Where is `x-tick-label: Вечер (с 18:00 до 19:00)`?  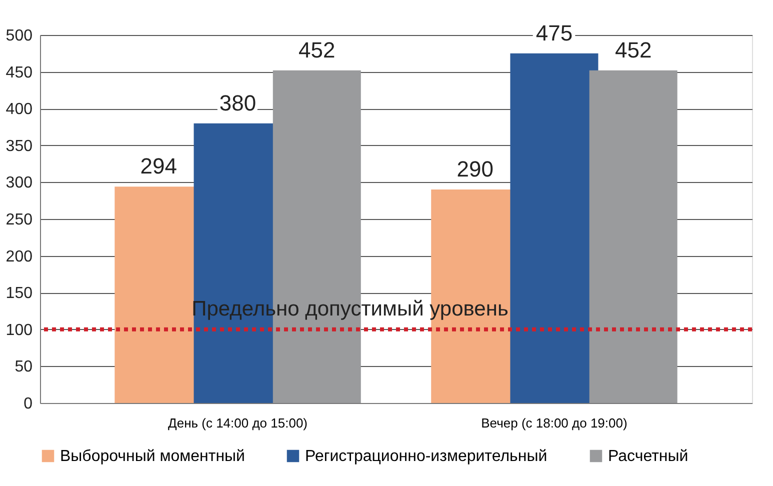 x-tick-label: Вечер (с 18:00 до 19:00) is located at coordinates (554, 423).